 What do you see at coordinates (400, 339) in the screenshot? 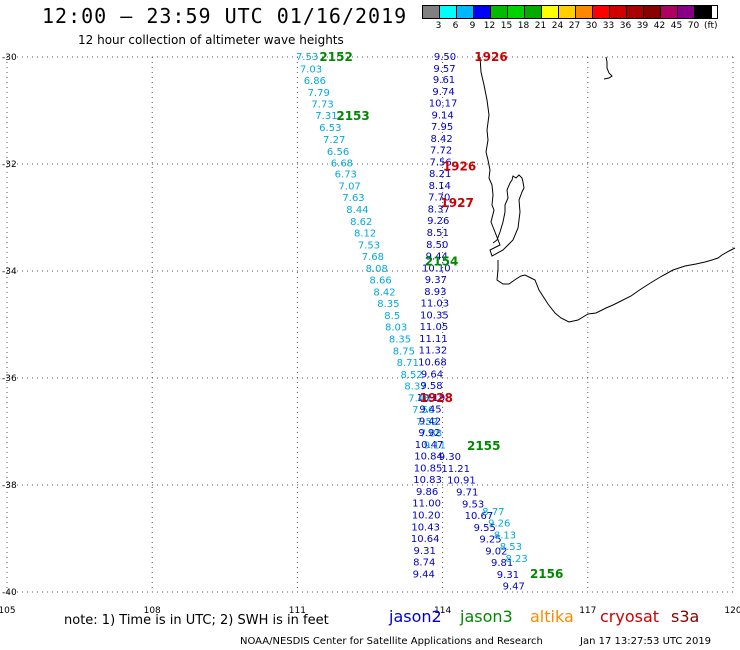
I see `wave-height-value: 8.35` at bounding box center [400, 339].